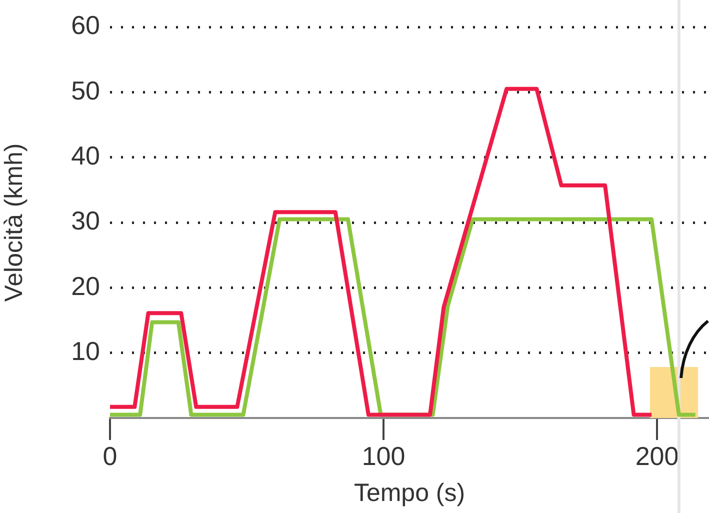 This screenshot has height=513, width=709. Describe the element at coordinates (410, 492) in the screenshot. I see `x-axis-title: Tempo (s)` at that location.